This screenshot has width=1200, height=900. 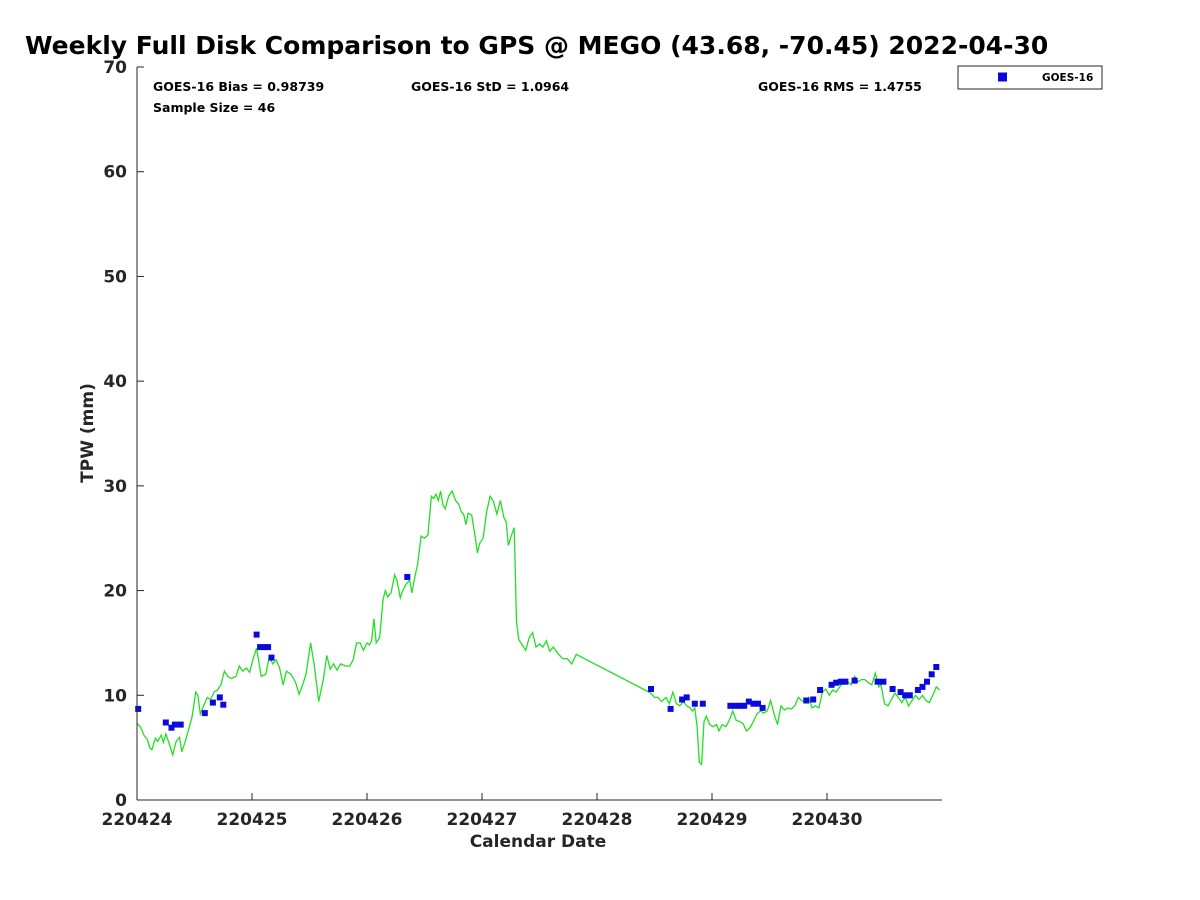 I want to click on bias-stat: GOES-16 Bias = 0.98739, so click(x=238, y=86).